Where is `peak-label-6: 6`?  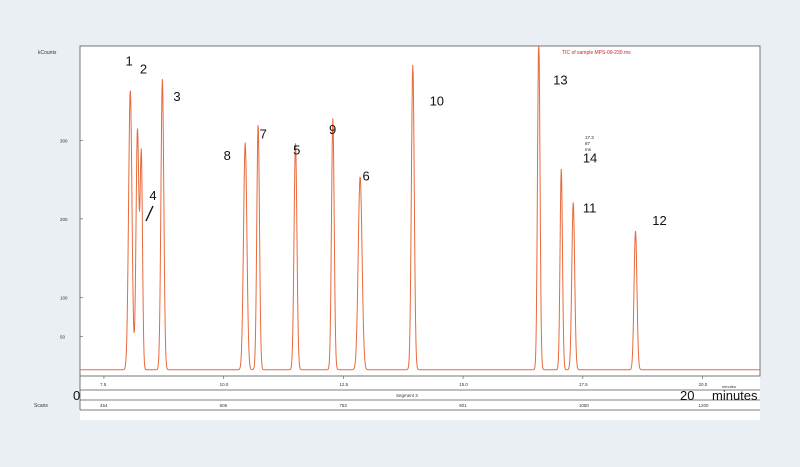
peak-label-6: 6 is located at coordinates (366, 175).